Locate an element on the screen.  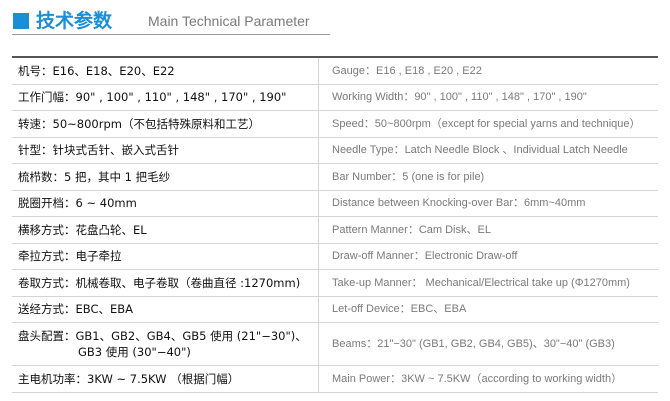
spec-cn-line: 针型：针块式舌针、嵌入式舌针 is located at coordinates (98, 150).